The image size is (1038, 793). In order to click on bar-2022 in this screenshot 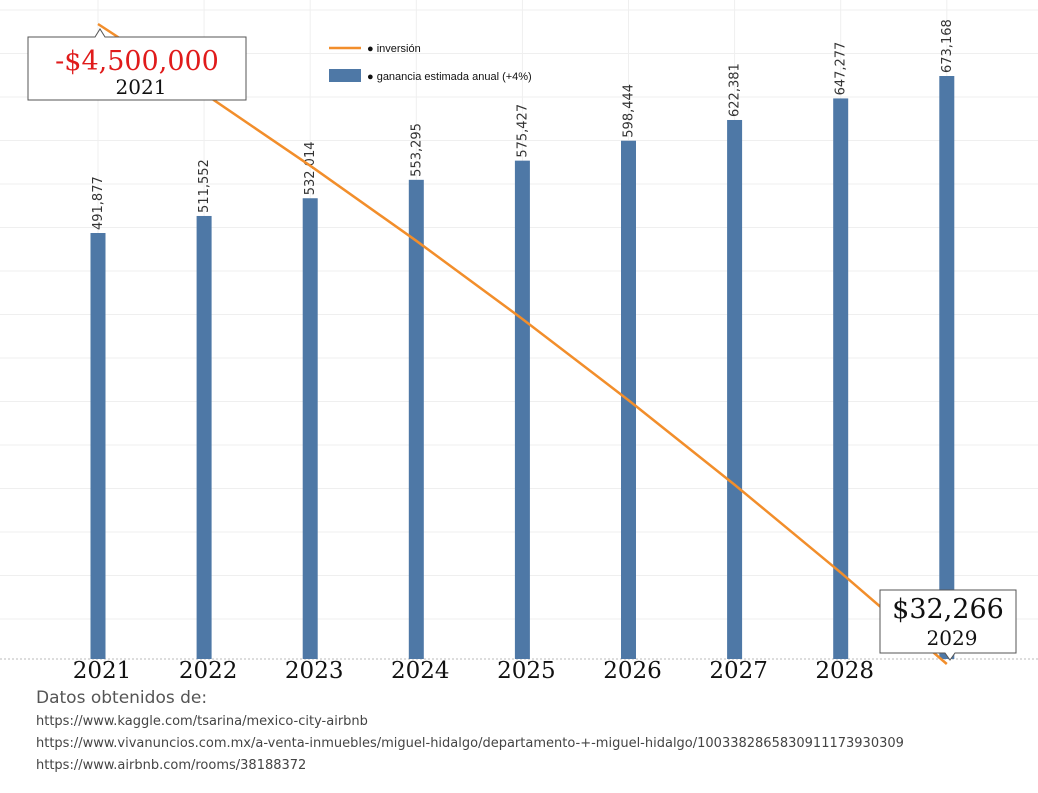, I will do `click(204, 437)`.